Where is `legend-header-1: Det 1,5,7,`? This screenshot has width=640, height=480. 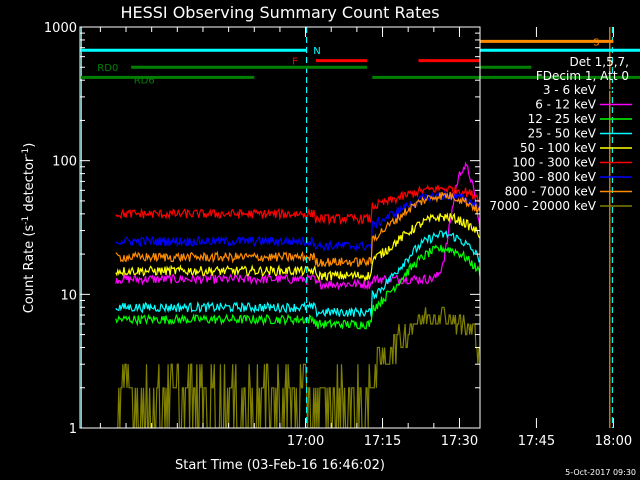
legend-header-1: Det 1,5,7, is located at coordinates (600, 62).